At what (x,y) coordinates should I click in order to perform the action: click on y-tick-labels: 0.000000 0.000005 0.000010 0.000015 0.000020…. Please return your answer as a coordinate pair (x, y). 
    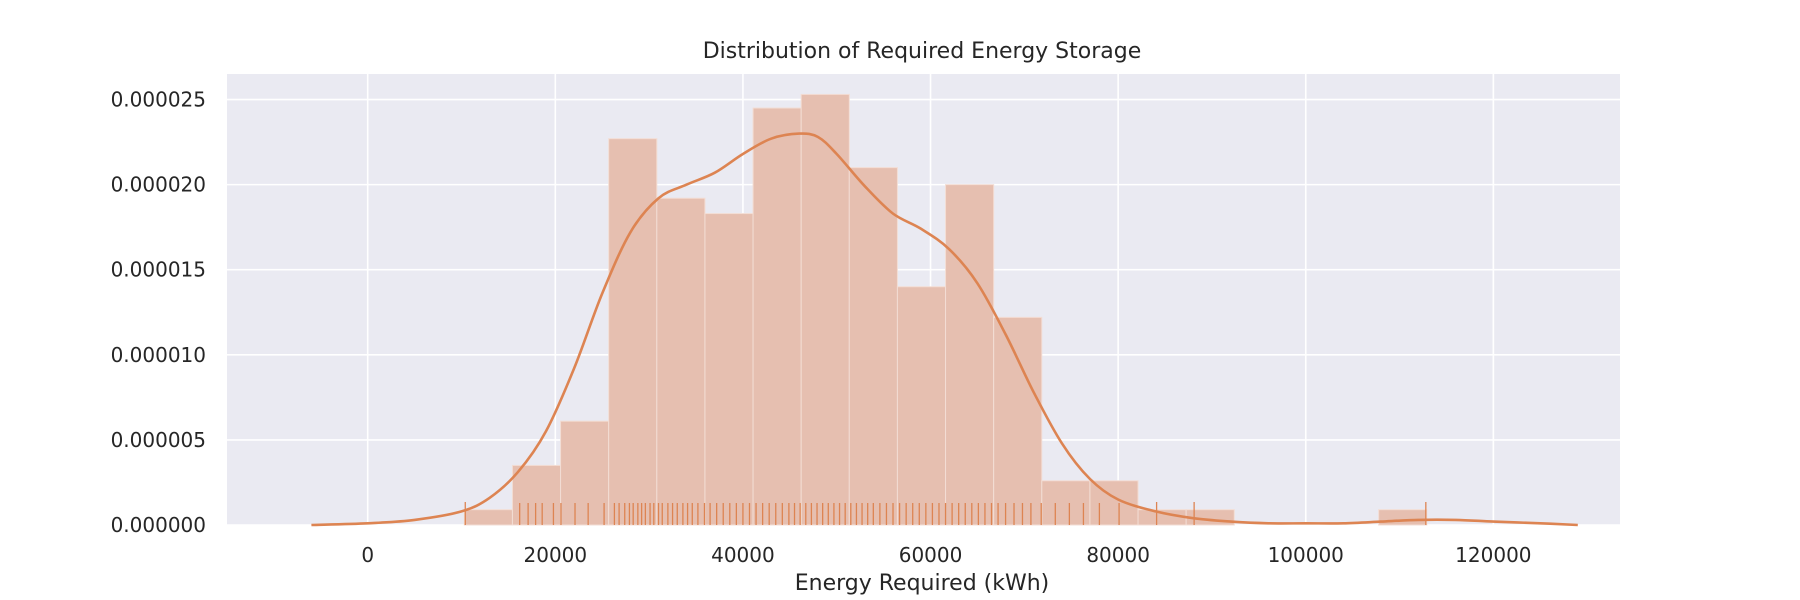
    Looking at the image, I should click on (158, 312).